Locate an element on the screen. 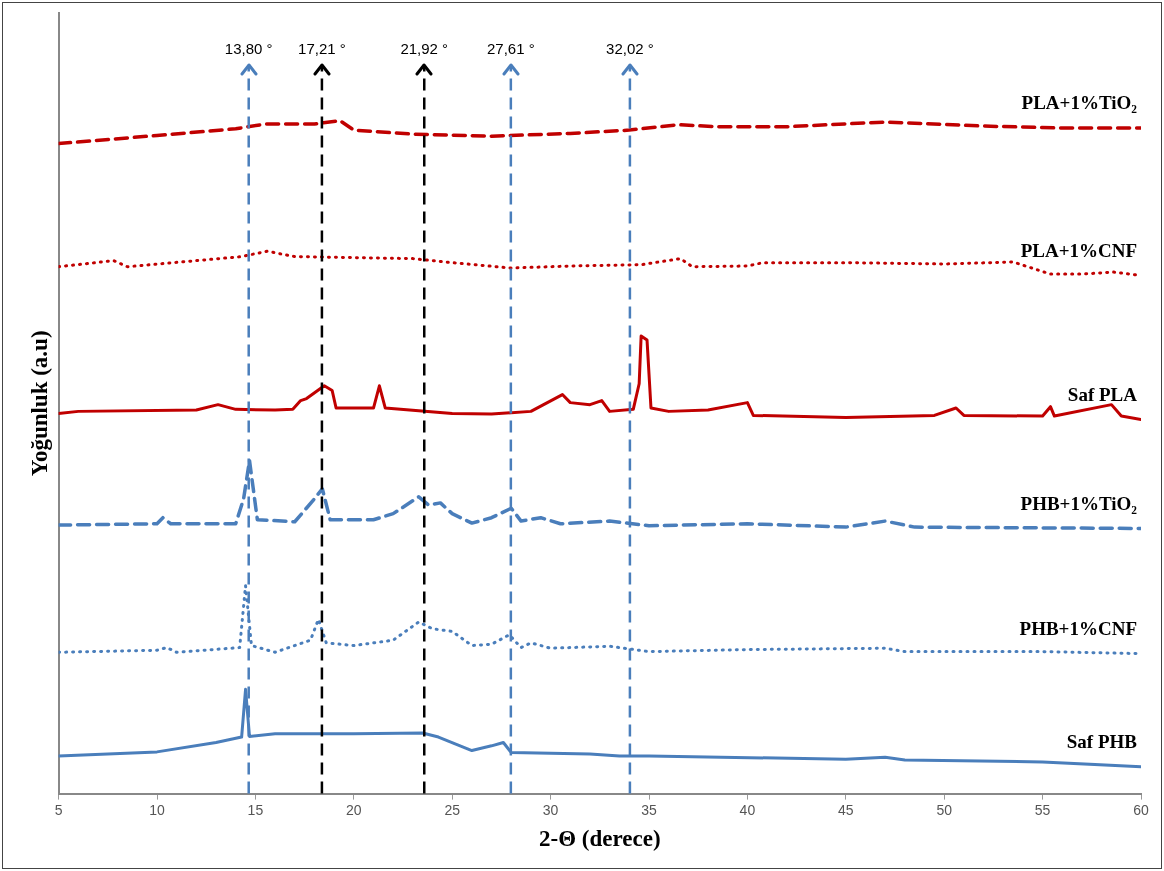  series-label: PHB+1%TiO₂ is located at coordinates (1079, 503).